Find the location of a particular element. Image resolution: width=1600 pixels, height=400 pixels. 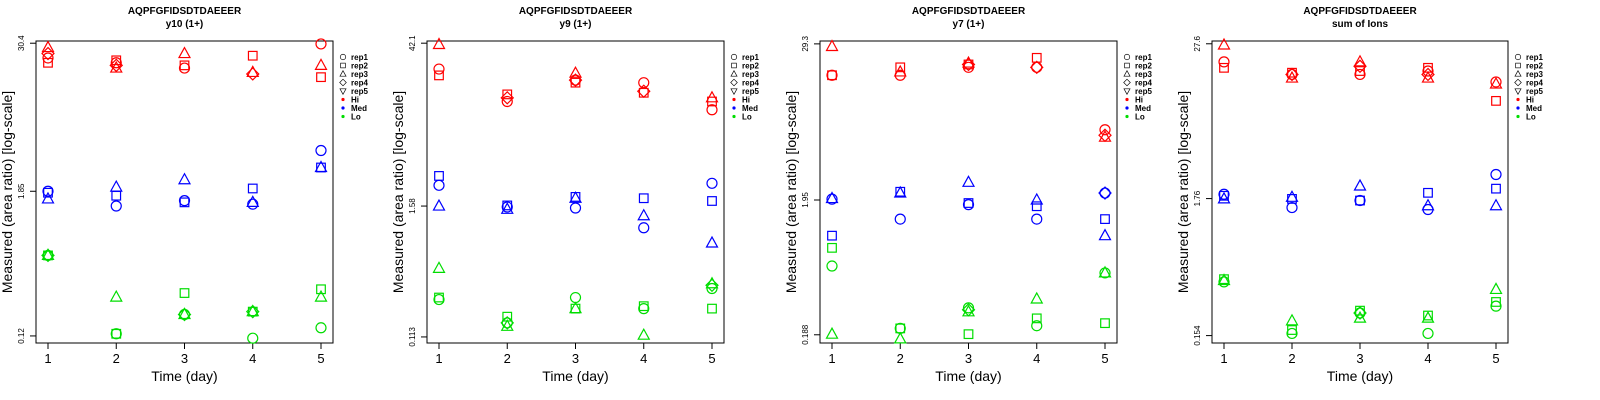

y-tick-label: 29.3 is located at coordinates (805, 44).